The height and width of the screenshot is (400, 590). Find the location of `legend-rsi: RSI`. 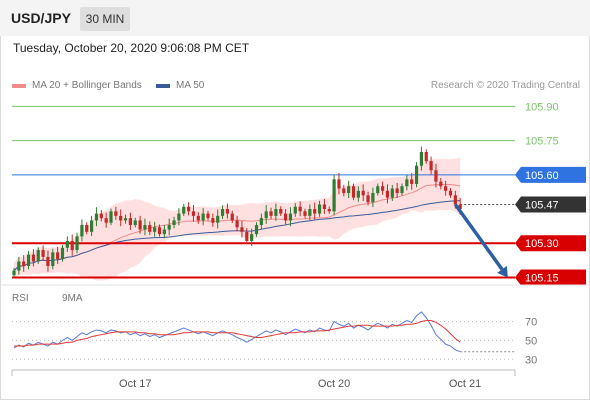

legend-rsi: RSI is located at coordinates (20, 298).